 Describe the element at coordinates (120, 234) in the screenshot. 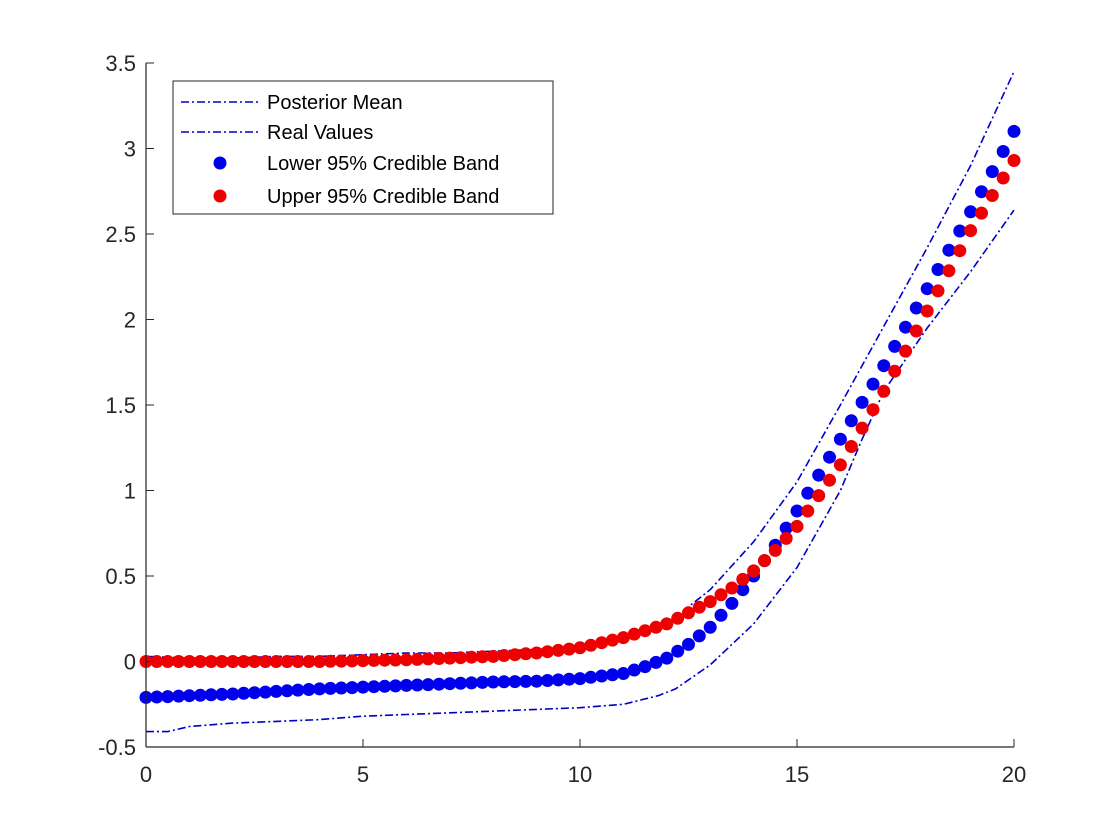

I see `y-tick-label: 2.5` at that location.